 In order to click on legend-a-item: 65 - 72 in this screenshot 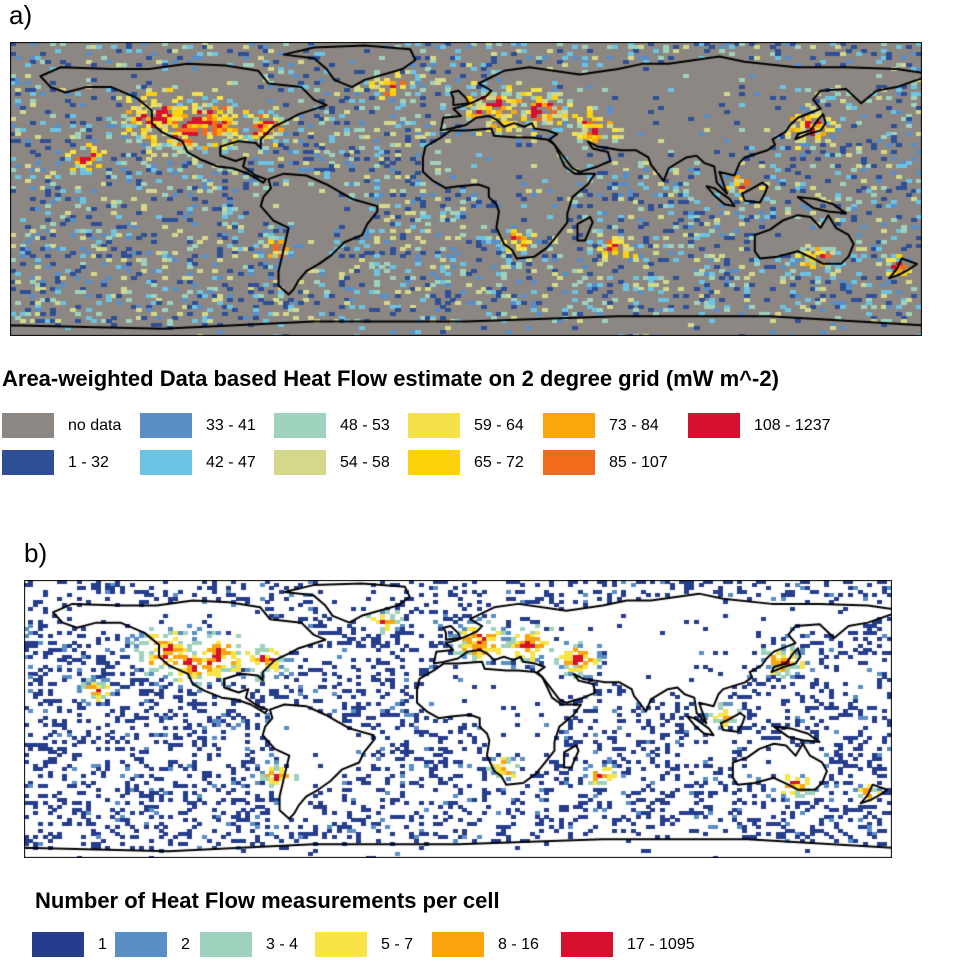, I will do `click(466, 462)`.